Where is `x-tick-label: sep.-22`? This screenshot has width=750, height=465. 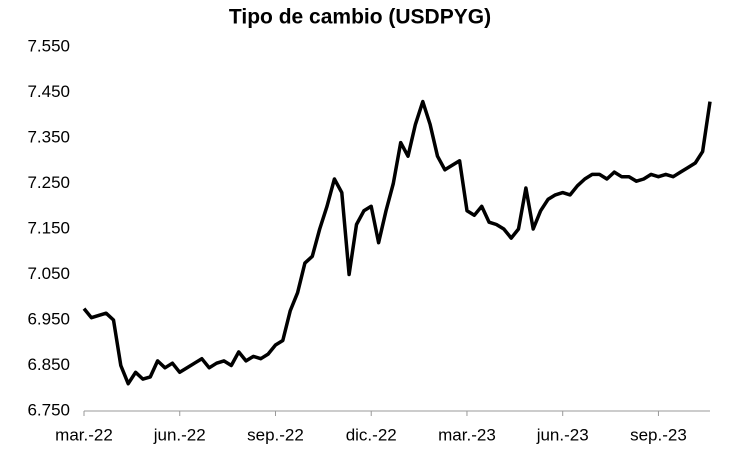
x-tick-label: sep.-22 is located at coordinates (275, 434).